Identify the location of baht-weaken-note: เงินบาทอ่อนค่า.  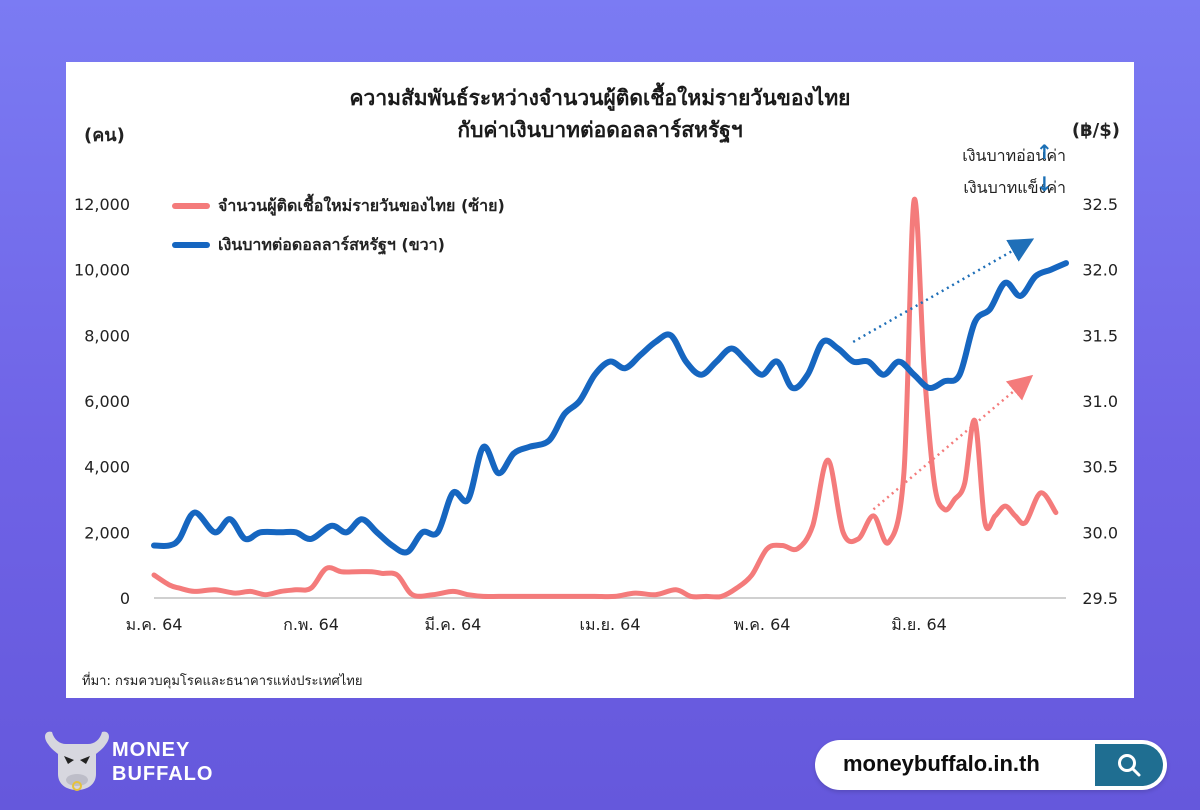
(1014, 155).